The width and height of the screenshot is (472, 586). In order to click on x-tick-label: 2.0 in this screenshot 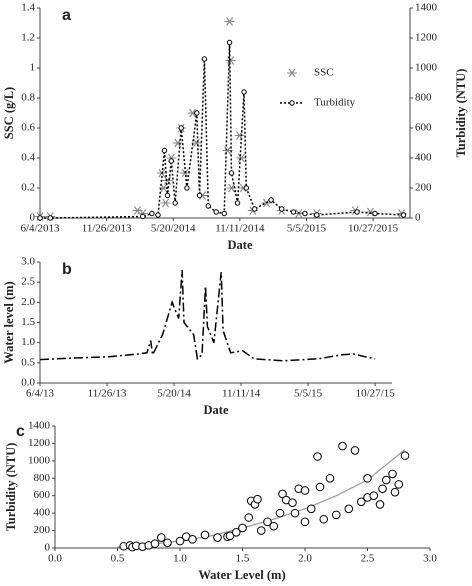, I will do `click(305, 559)`.